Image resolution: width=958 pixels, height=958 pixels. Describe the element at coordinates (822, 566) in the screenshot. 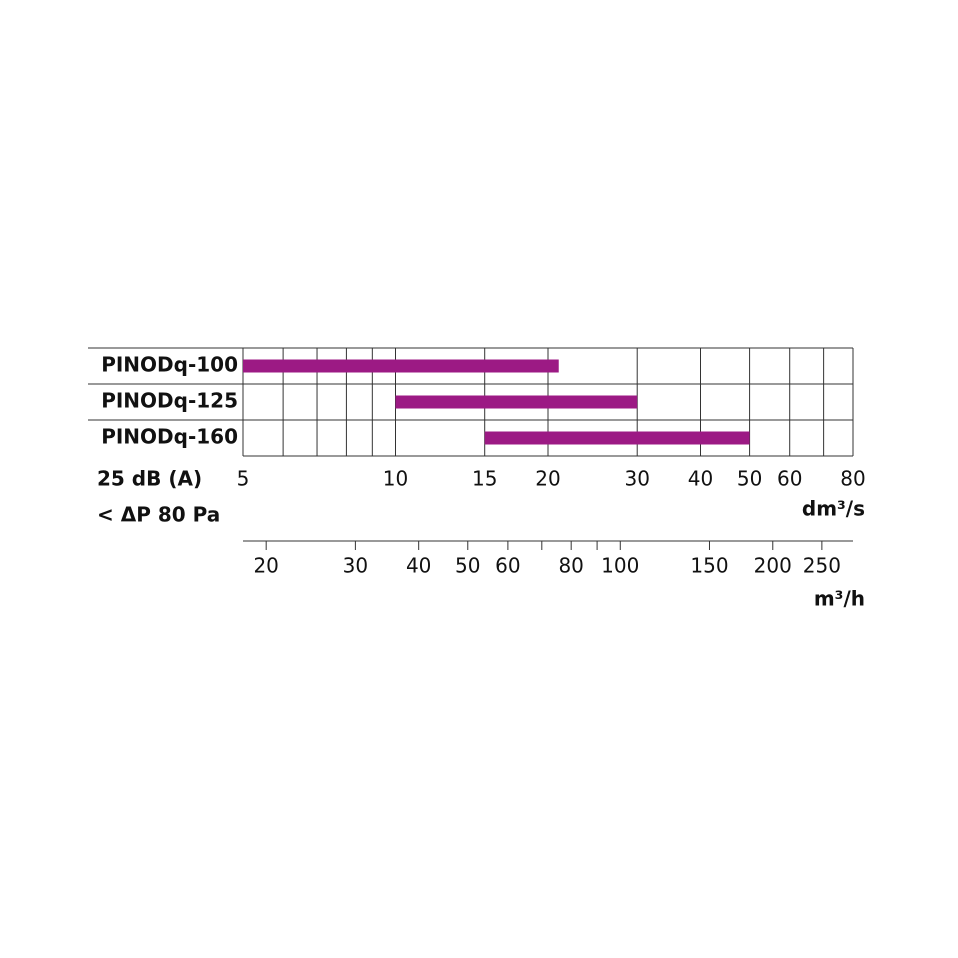

I see `x2-tick-label: 250` at that location.